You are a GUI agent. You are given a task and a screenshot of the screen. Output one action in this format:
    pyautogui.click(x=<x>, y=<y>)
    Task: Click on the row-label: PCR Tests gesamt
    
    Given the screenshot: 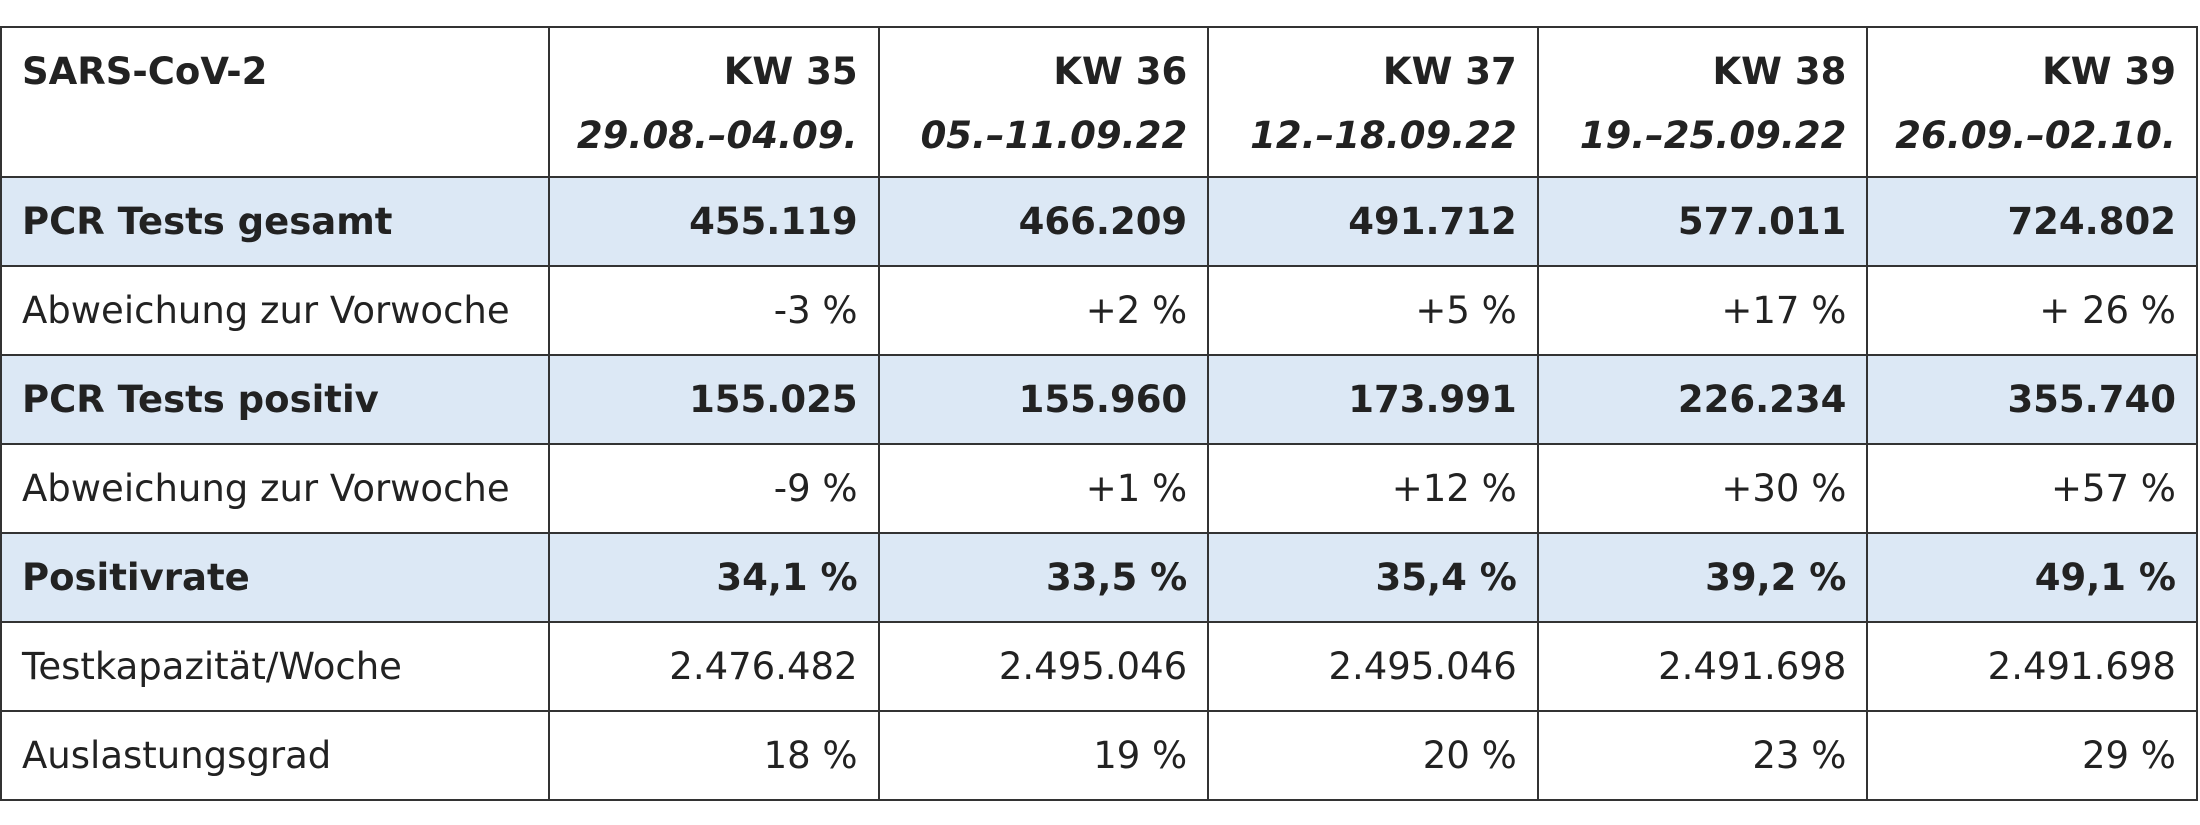 What is the action you would take?
    pyautogui.click(x=275, y=221)
    